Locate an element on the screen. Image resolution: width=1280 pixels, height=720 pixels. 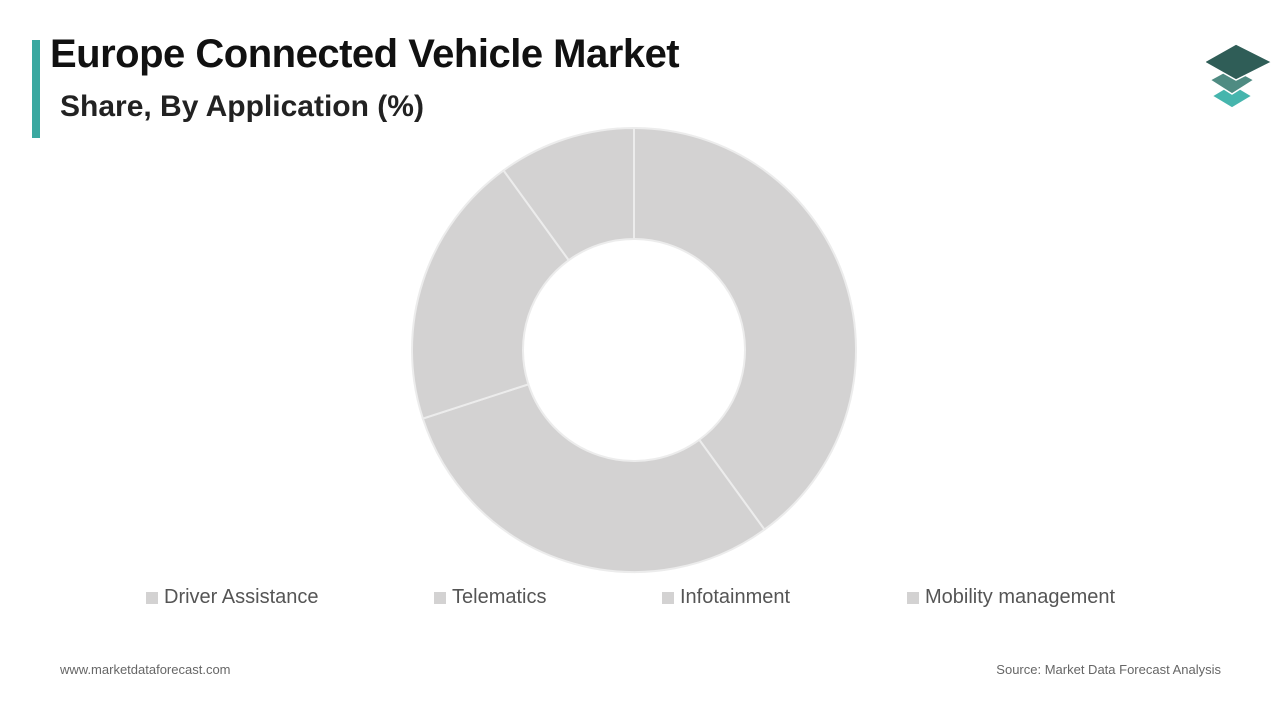
legend-label: Infotainment is located at coordinates (735, 597).